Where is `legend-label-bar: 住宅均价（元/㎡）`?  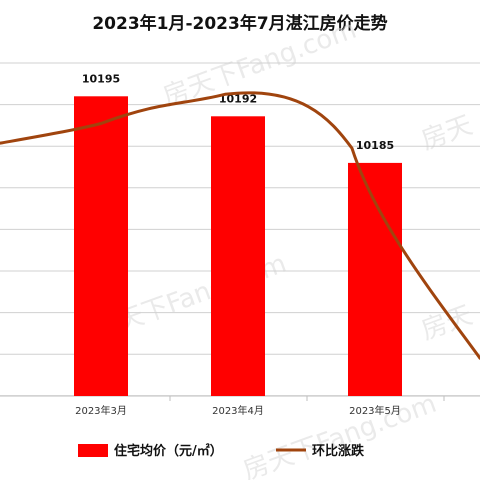
legend-label-bar: 住宅均价（元/㎡） is located at coordinates (168, 451).